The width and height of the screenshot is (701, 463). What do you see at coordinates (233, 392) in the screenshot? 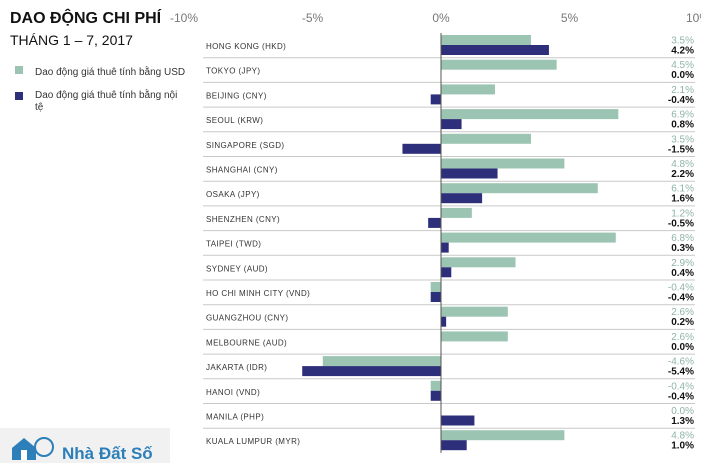
I see `category-label: HANOI (VND)` at bounding box center [233, 392].